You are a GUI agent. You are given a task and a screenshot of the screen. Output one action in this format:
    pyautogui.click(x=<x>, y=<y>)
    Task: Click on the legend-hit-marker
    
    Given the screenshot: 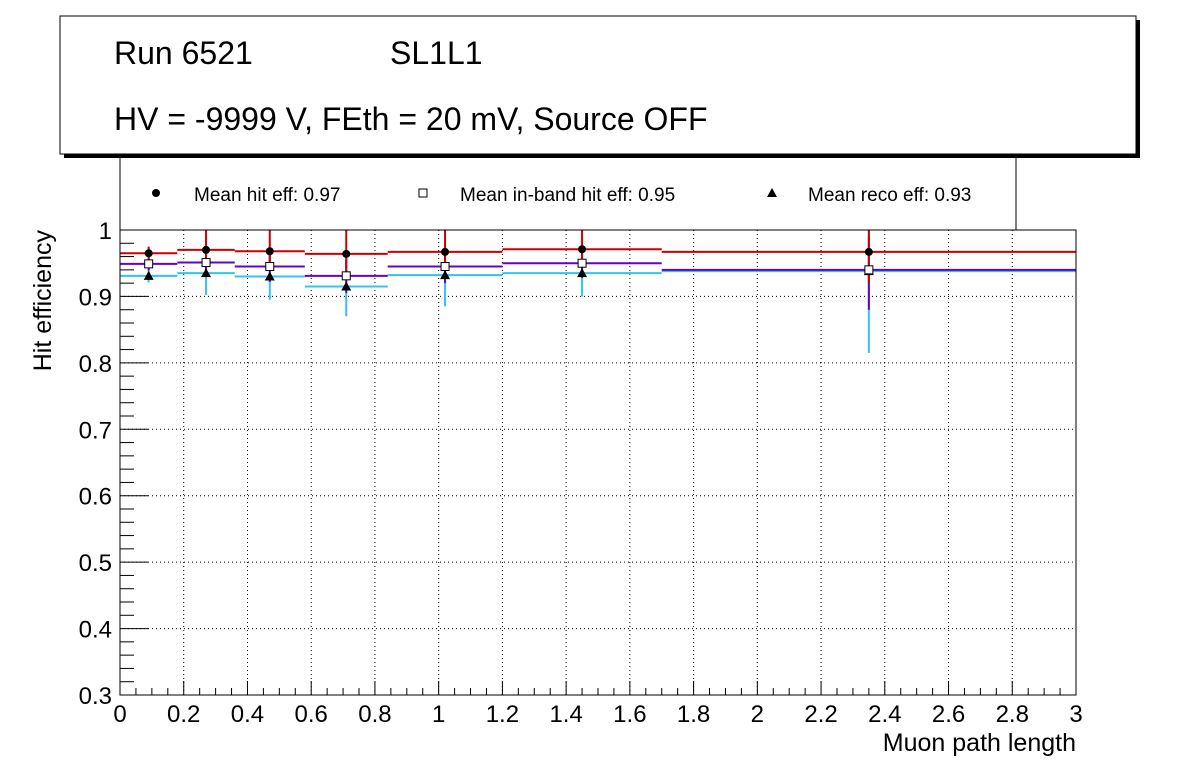 What is the action you would take?
    pyautogui.click(x=156, y=193)
    